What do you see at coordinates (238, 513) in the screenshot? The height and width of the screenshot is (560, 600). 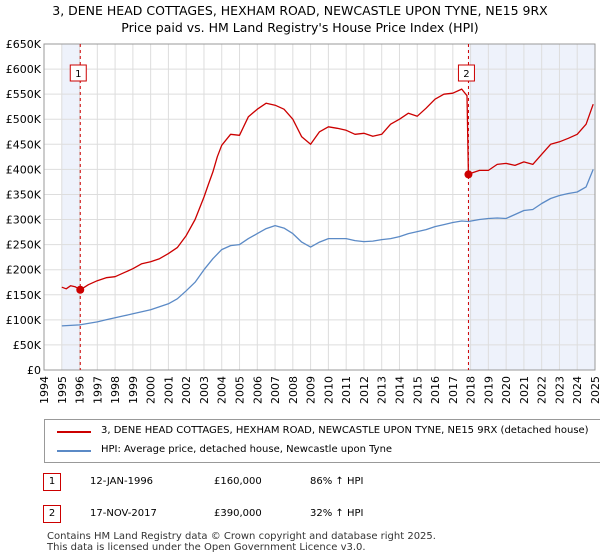 I see `transaction-price: £390,000` at bounding box center [238, 513].